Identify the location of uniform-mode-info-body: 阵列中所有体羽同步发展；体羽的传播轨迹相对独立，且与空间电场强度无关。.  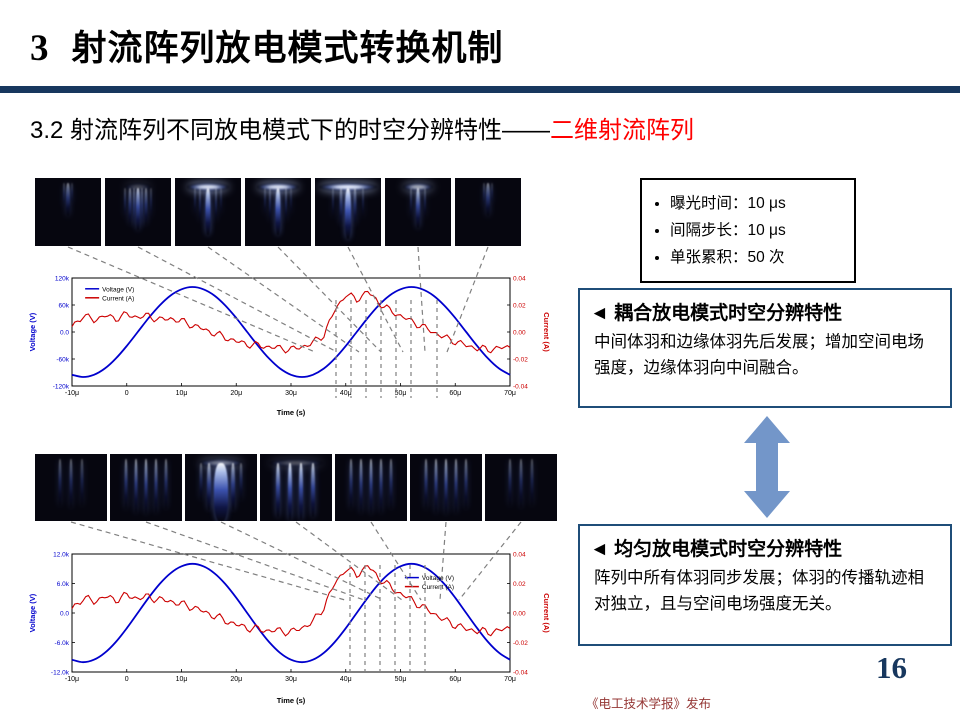
(759, 591).